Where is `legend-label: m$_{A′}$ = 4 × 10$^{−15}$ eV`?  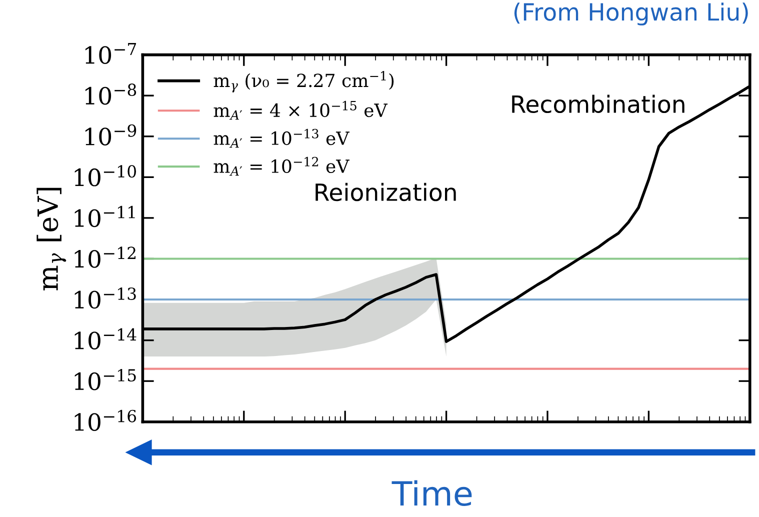 legend-label: m$_{A′}$ = 4 × 10$^{−15}$ eV is located at coordinates (301, 110).